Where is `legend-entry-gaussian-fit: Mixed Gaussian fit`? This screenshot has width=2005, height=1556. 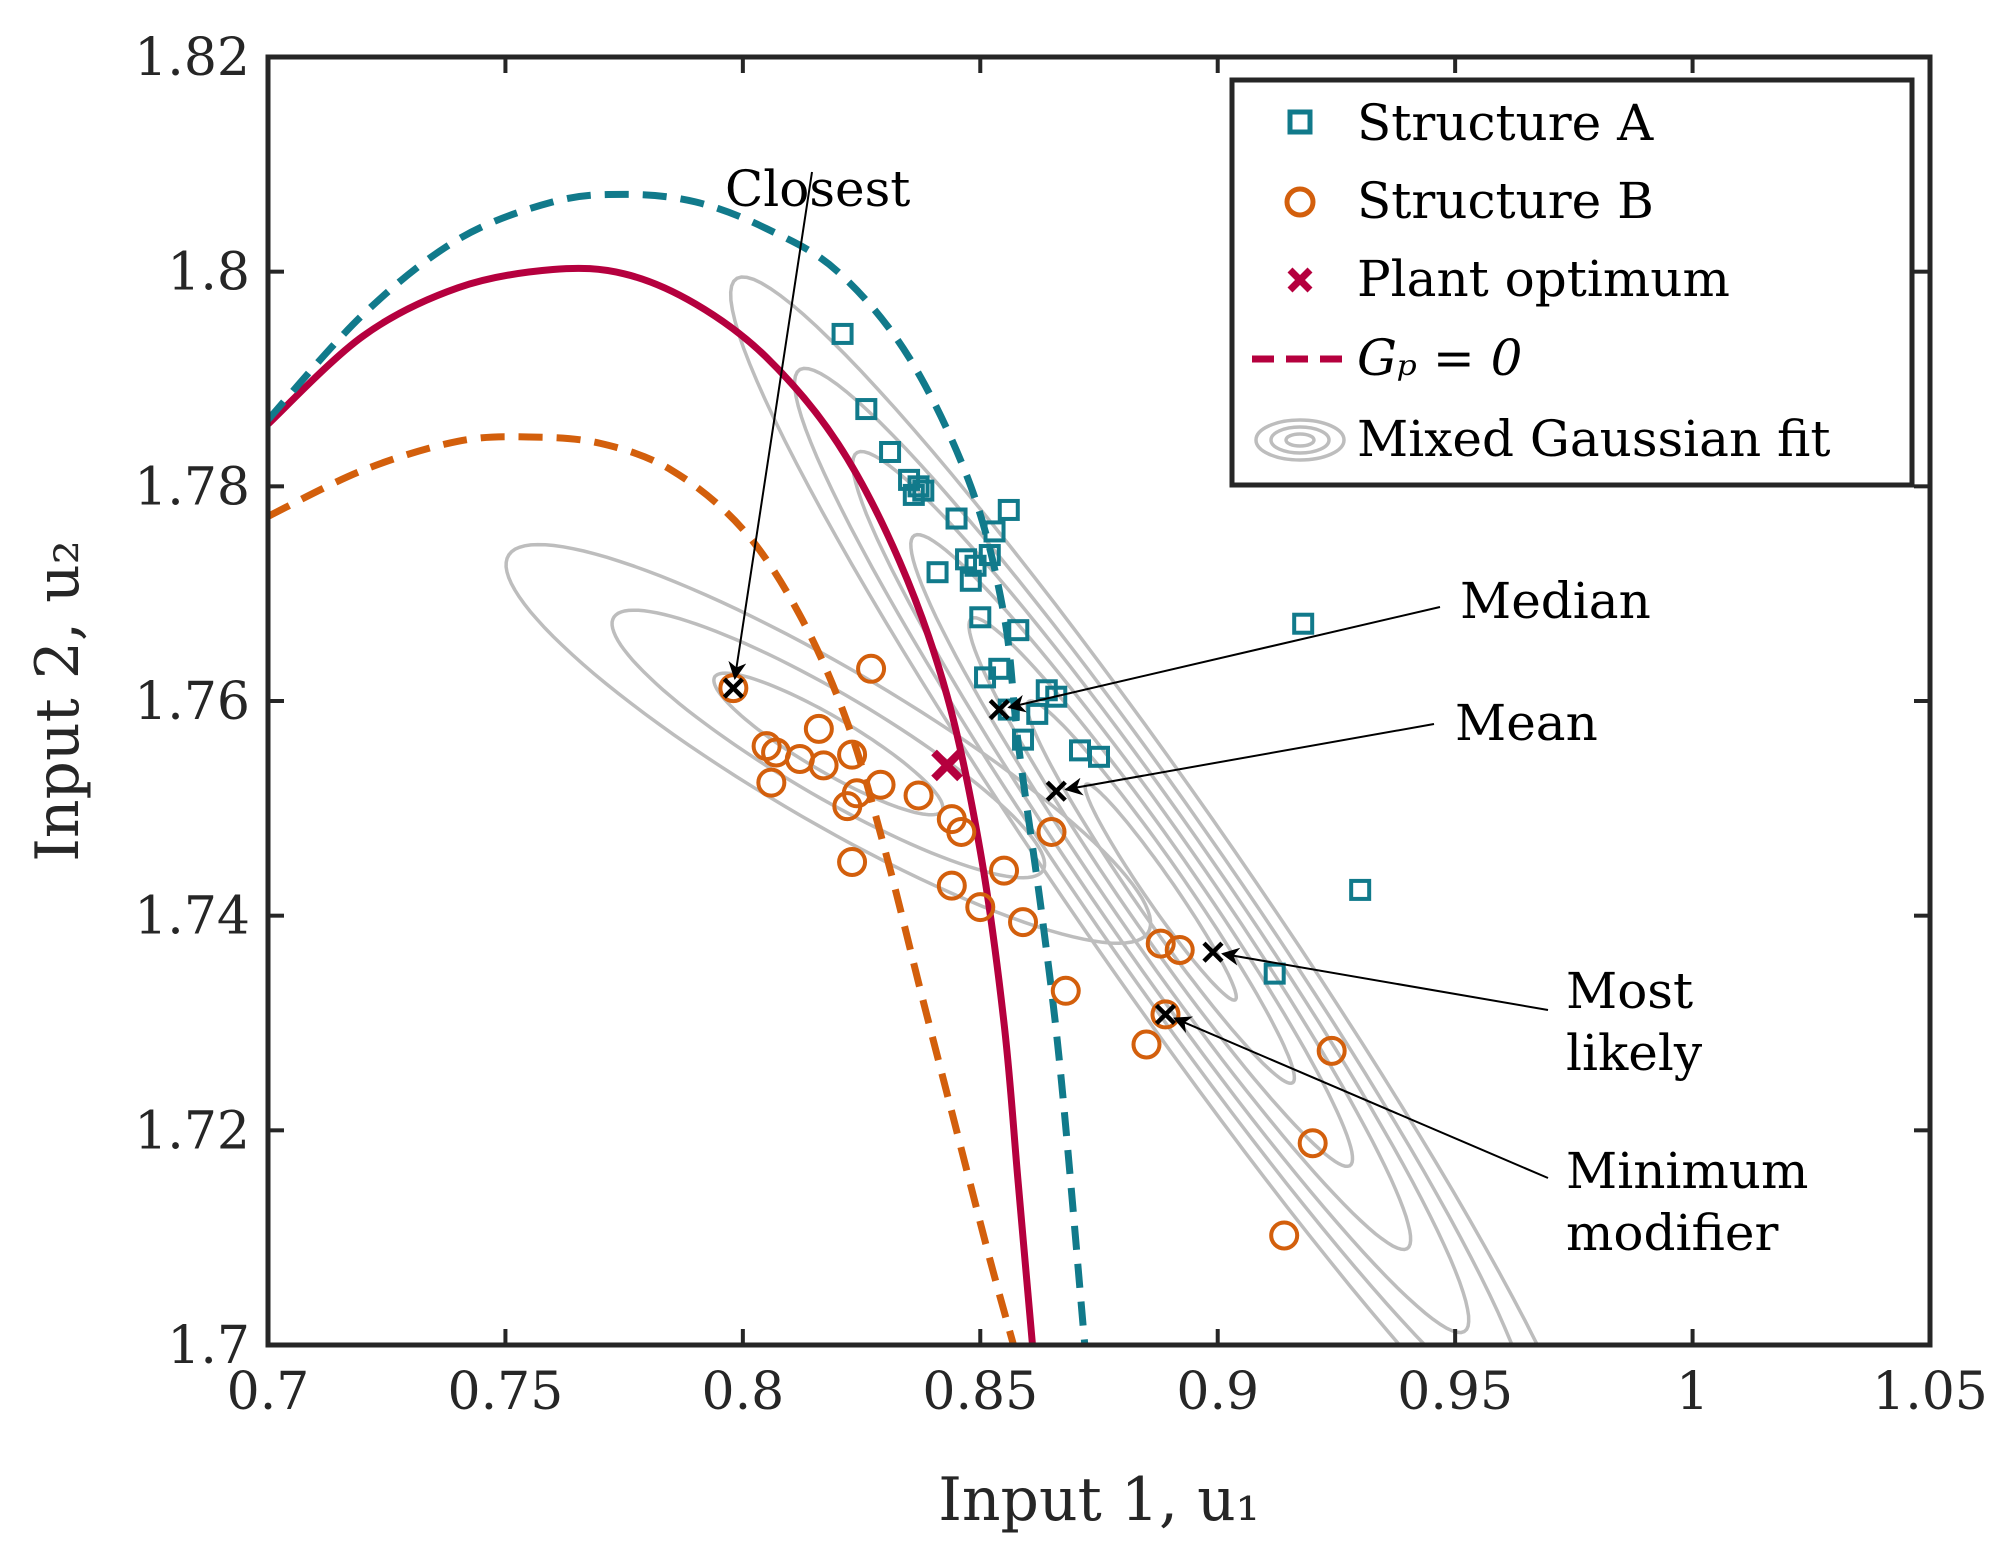
legend-entry-gaussian-fit: Mixed Gaussian fit is located at coordinates (1542, 439).